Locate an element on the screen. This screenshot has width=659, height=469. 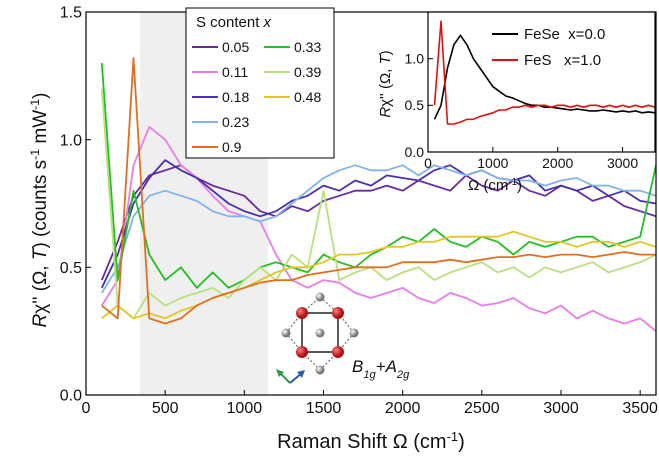
legend-label: 0.9 is located at coordinates (232, 147).